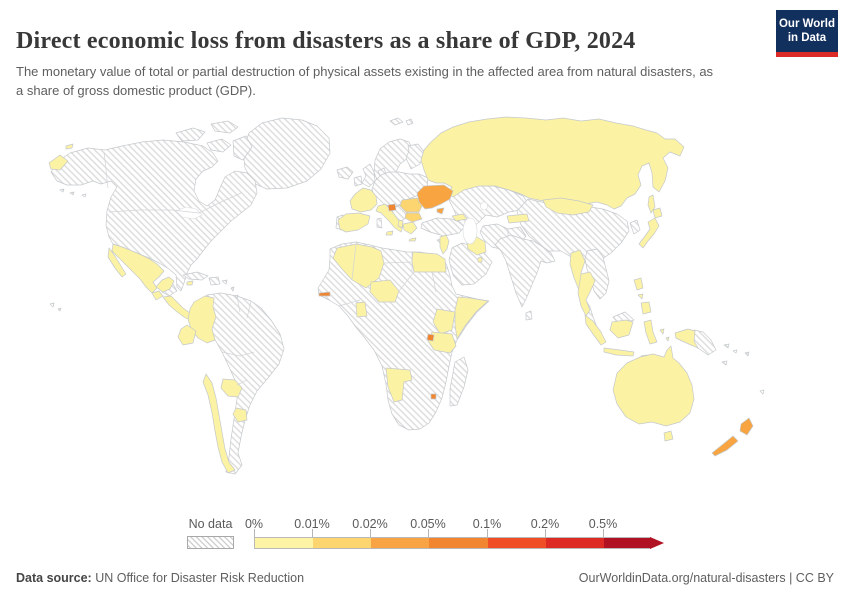  What do you see at coordinates (73, 193) in the screenshot?
I see `country-aleutian-islands` at bounding box center [73, 193].